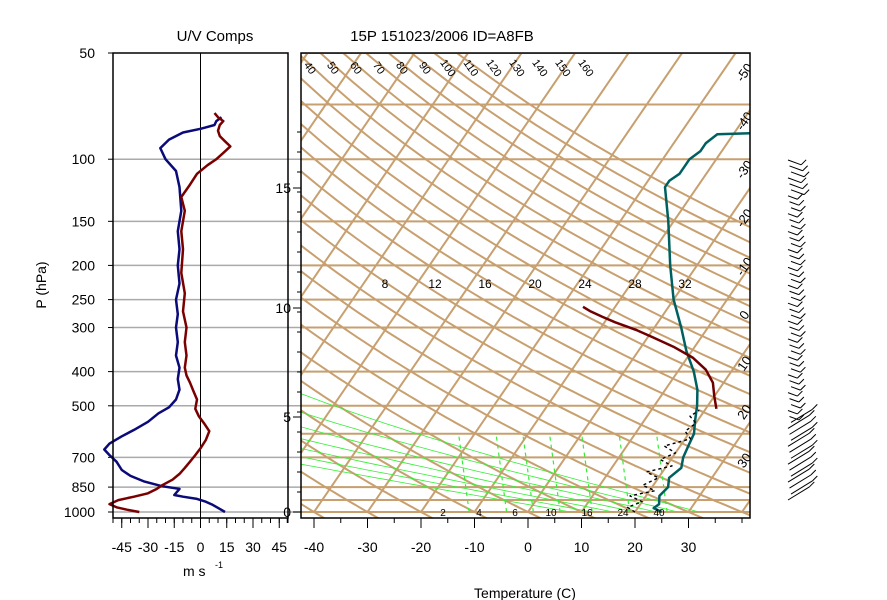 The image size is (887, 600). Describe the element at coordinates (623, 513) in the screenshot. I see `mixing-ratio-label: 24` at that location.